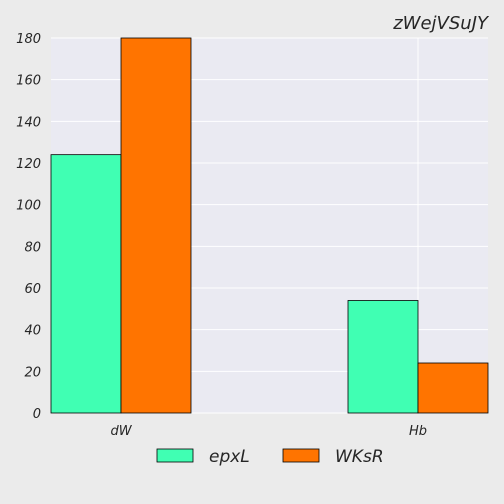 The width and height of the screenshot is (504, 504). What do you see at coordinates (32, 372) in the screenshot?
I see `y-tick-label: 20` at bounding box center [32, 372].